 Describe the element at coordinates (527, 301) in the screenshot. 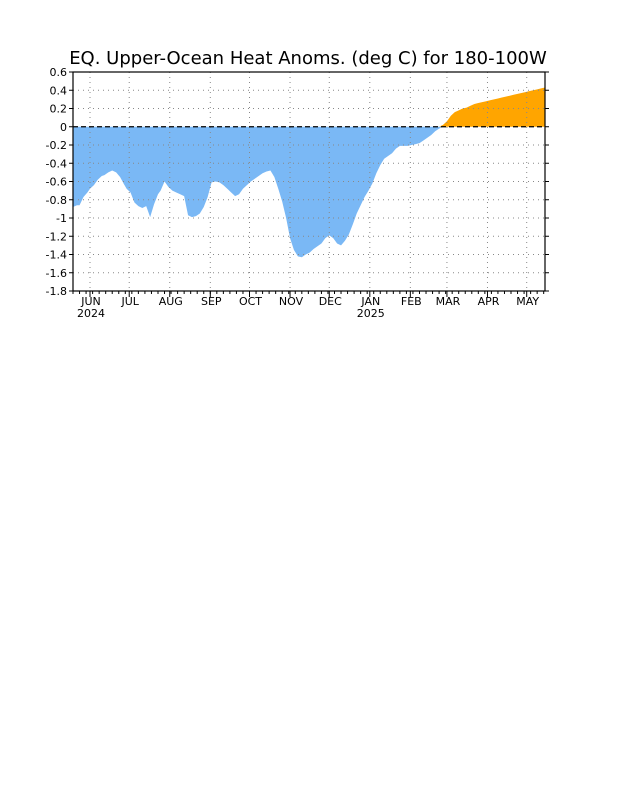

I see `x-tick-label: MAY` at that location.